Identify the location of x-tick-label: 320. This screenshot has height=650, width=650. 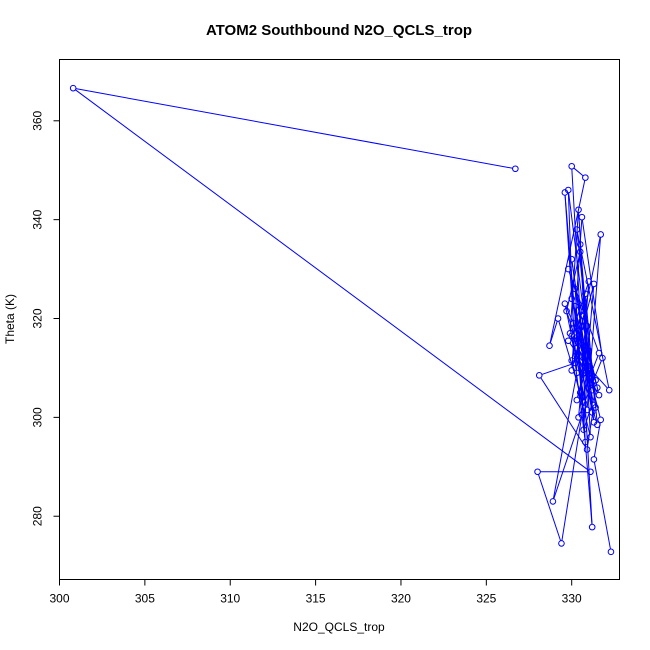
(401, 599).